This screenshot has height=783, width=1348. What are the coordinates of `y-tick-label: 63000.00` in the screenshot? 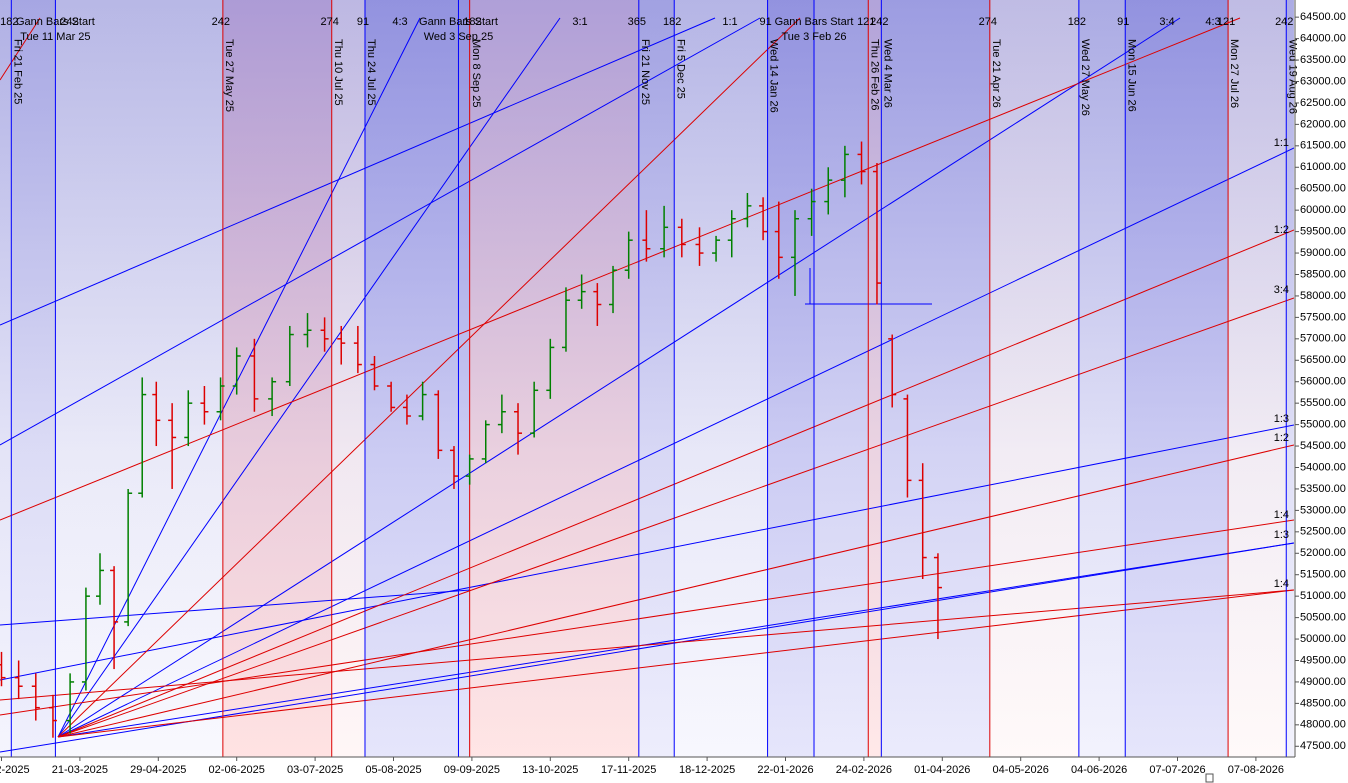 It's located at (1323, 81).